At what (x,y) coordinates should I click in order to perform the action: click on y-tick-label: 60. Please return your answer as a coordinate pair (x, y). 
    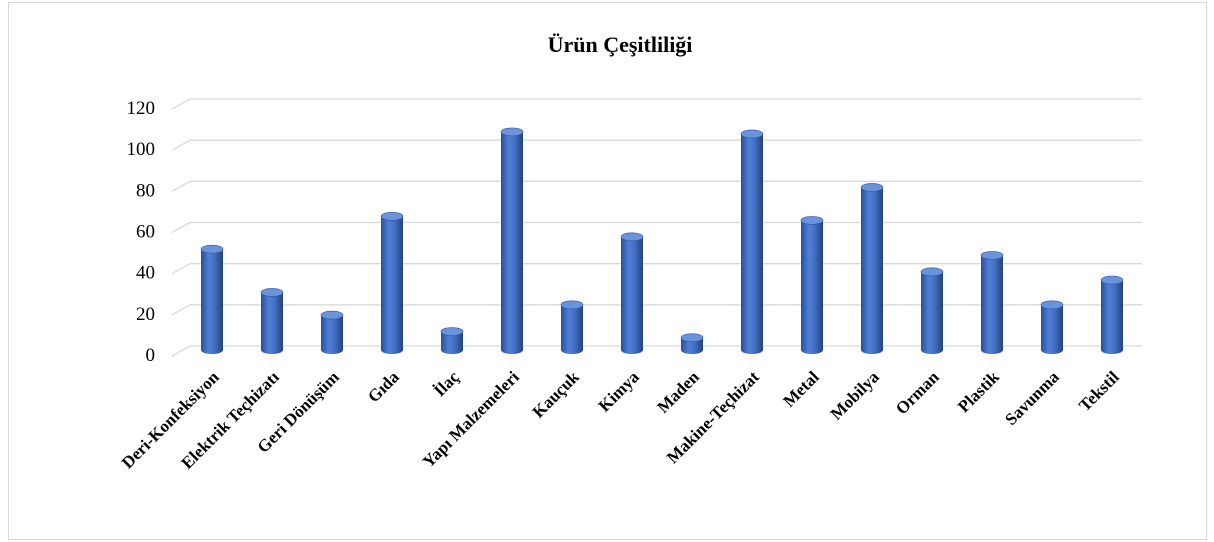
    Looking at the image, I should click on (145, 232).